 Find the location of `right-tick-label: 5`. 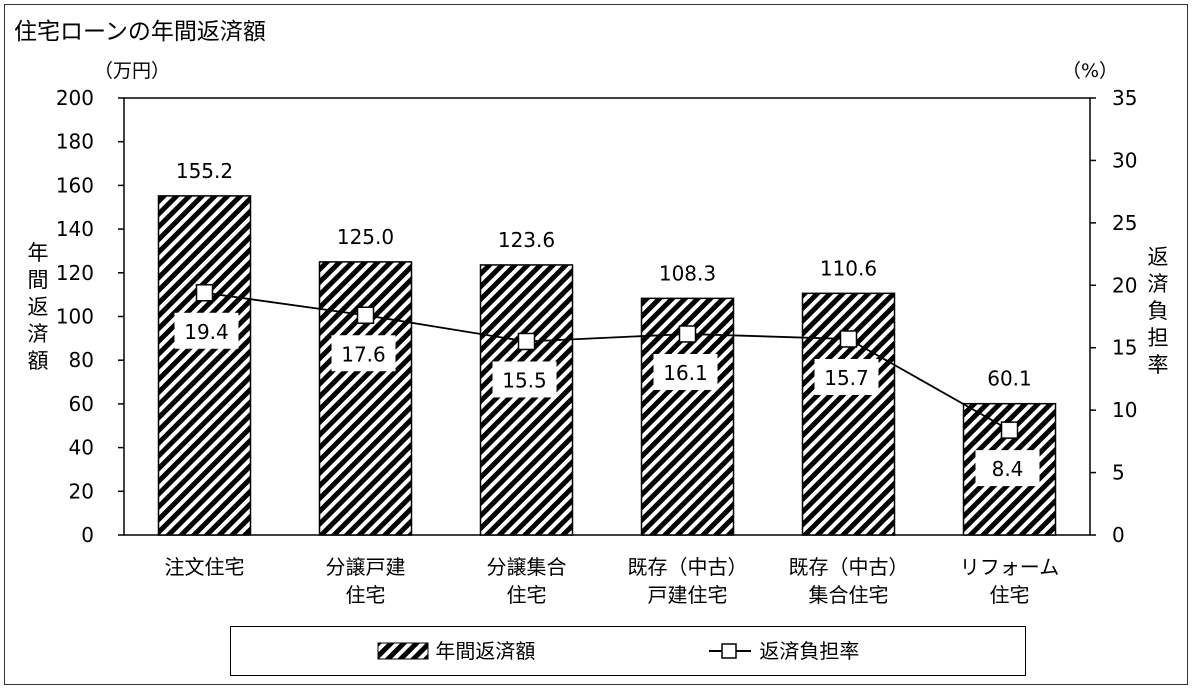

right-tick-label: 5 is located at coordinates (1118, 473).